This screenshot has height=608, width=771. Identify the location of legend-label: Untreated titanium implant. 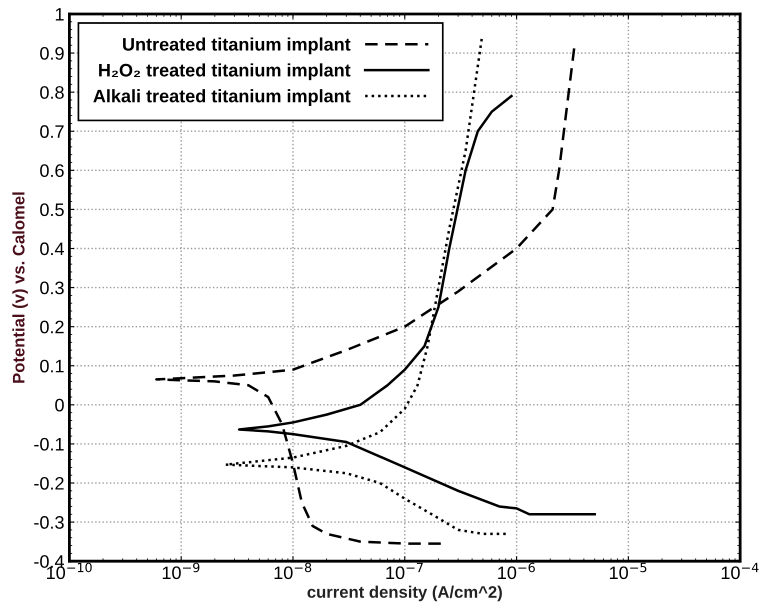
(236, 45).